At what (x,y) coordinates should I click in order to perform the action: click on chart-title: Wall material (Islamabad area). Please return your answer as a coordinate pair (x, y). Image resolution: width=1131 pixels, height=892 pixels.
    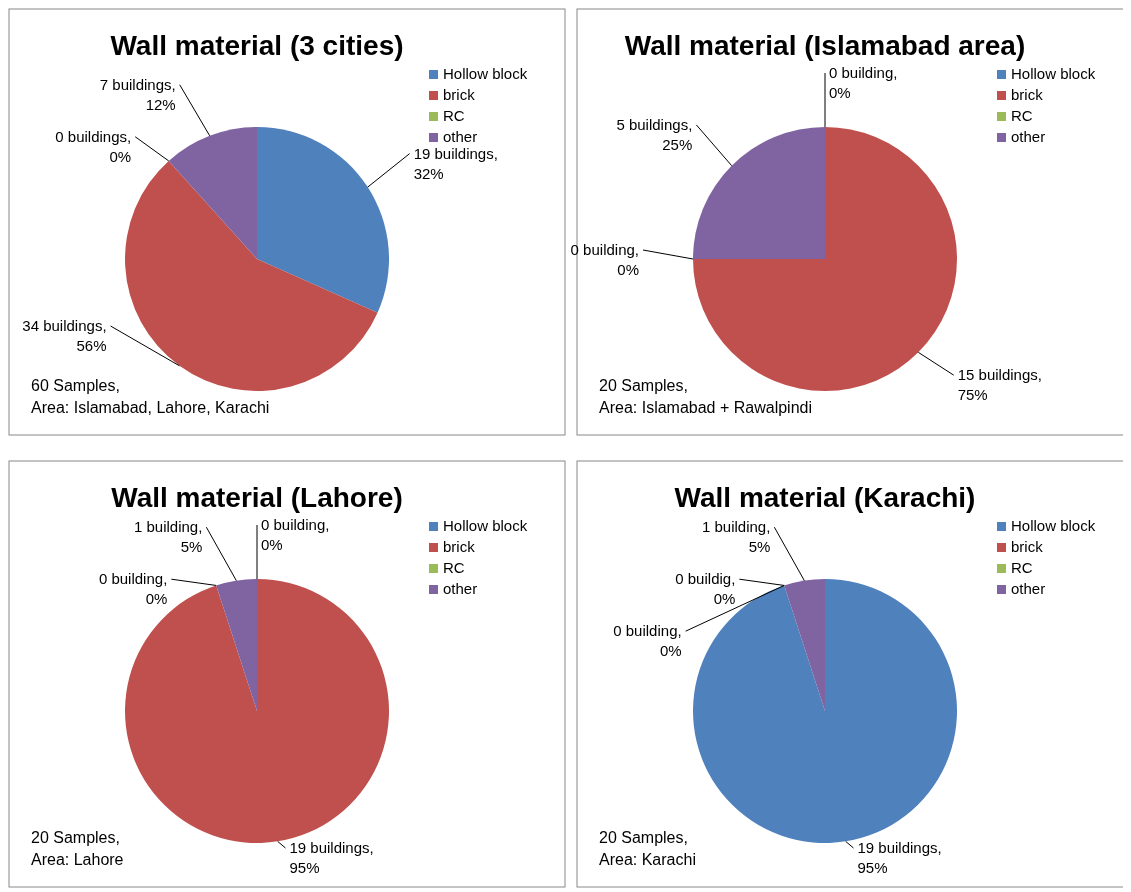
    Looking at the image, I should click on (825, 45).